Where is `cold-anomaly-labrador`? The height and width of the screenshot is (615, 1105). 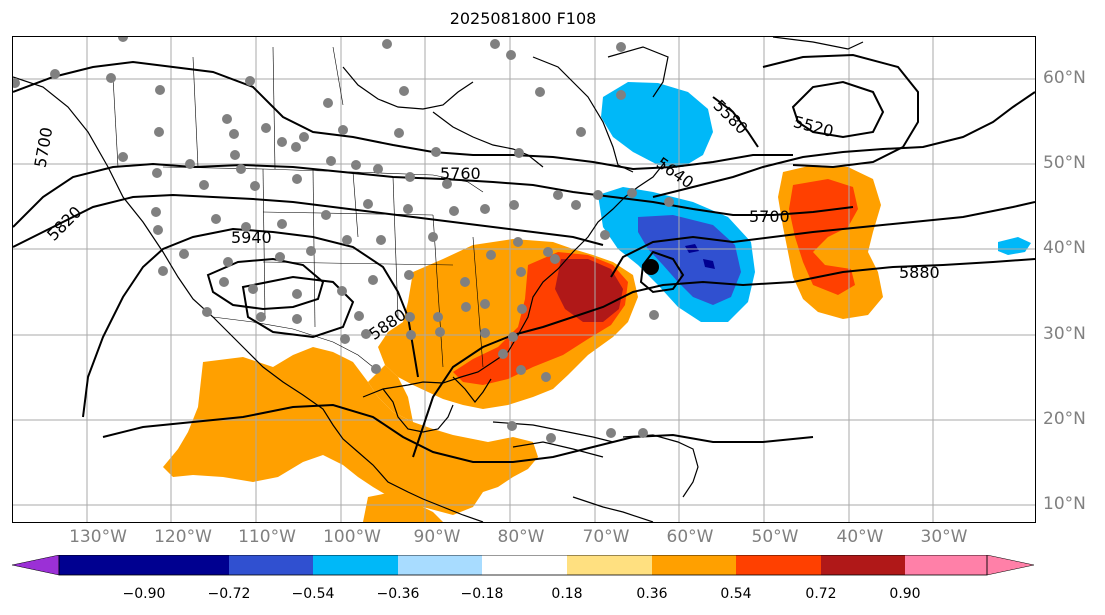 cold-anomaly-labrador is located at coordinates (657, 124).